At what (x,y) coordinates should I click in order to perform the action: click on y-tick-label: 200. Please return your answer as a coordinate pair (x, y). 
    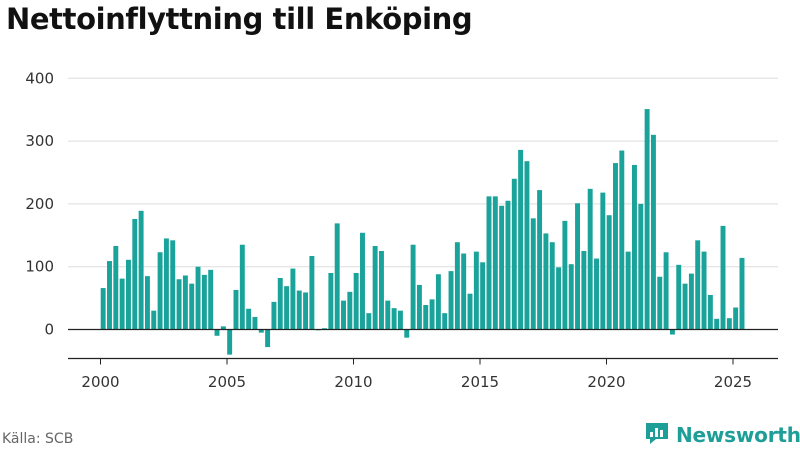
    Looking at the image, I should click on (39, 204).